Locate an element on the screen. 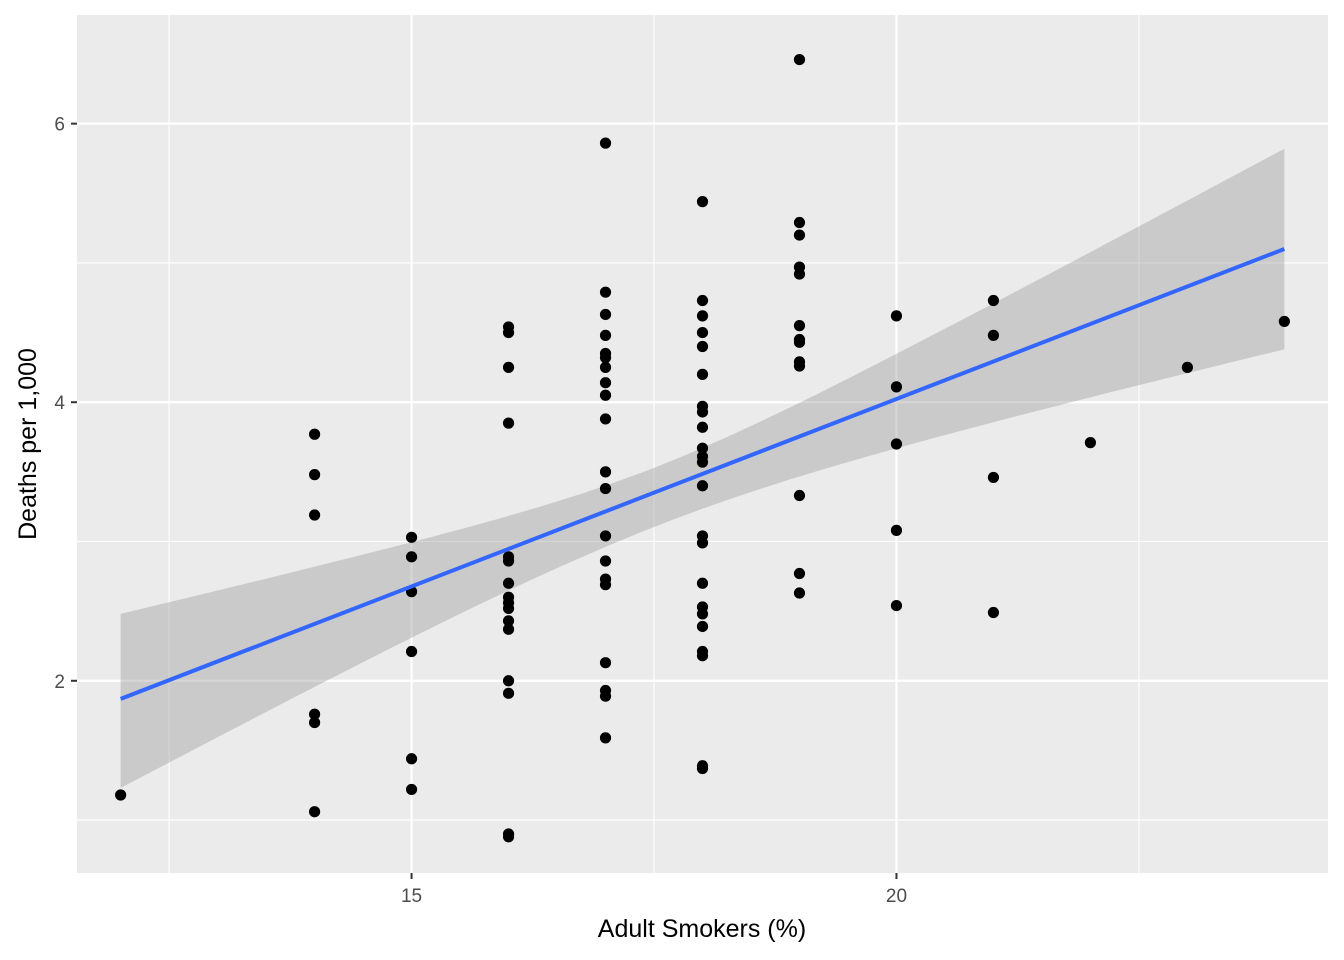 The height and width of the screenshot is (960, 1344). x-axis-title: Adult Smokers (%) is located at coordinates (702, 929).